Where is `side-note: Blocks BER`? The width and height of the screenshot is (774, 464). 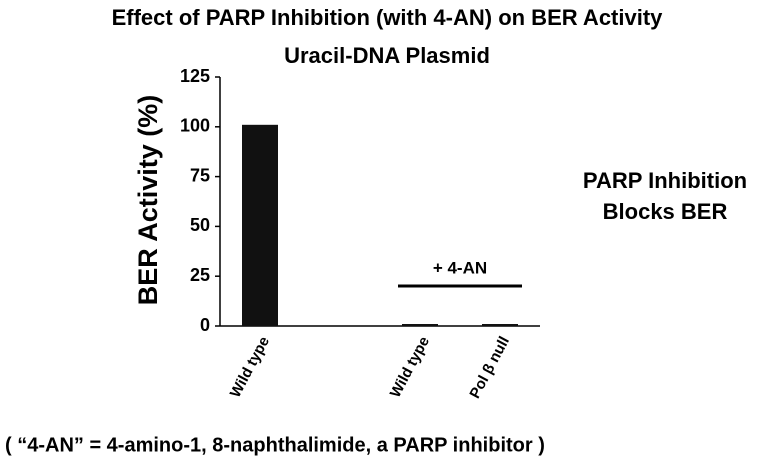 side-note: Blocks BER is located at coordinates (665, 211).